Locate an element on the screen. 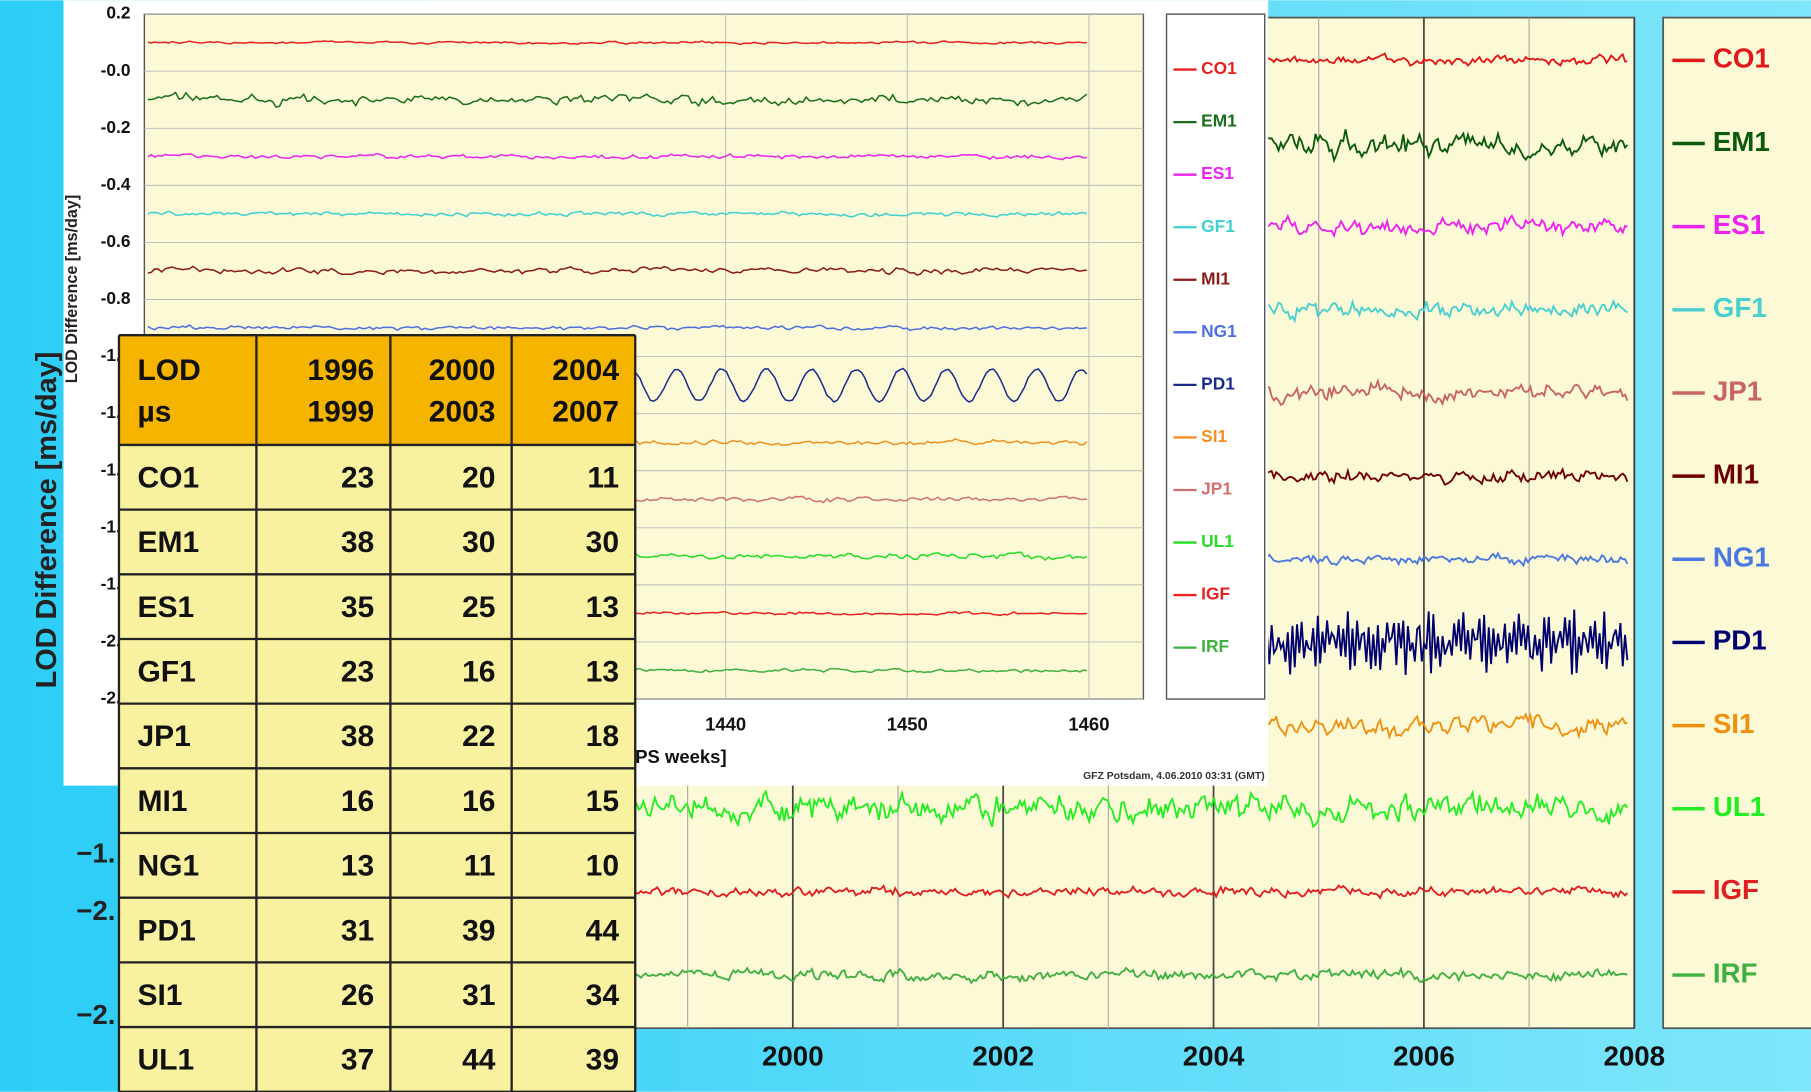 This screenshot has height=1092, width=1811. table-cell: 38 is located at coordinates (357, 542).